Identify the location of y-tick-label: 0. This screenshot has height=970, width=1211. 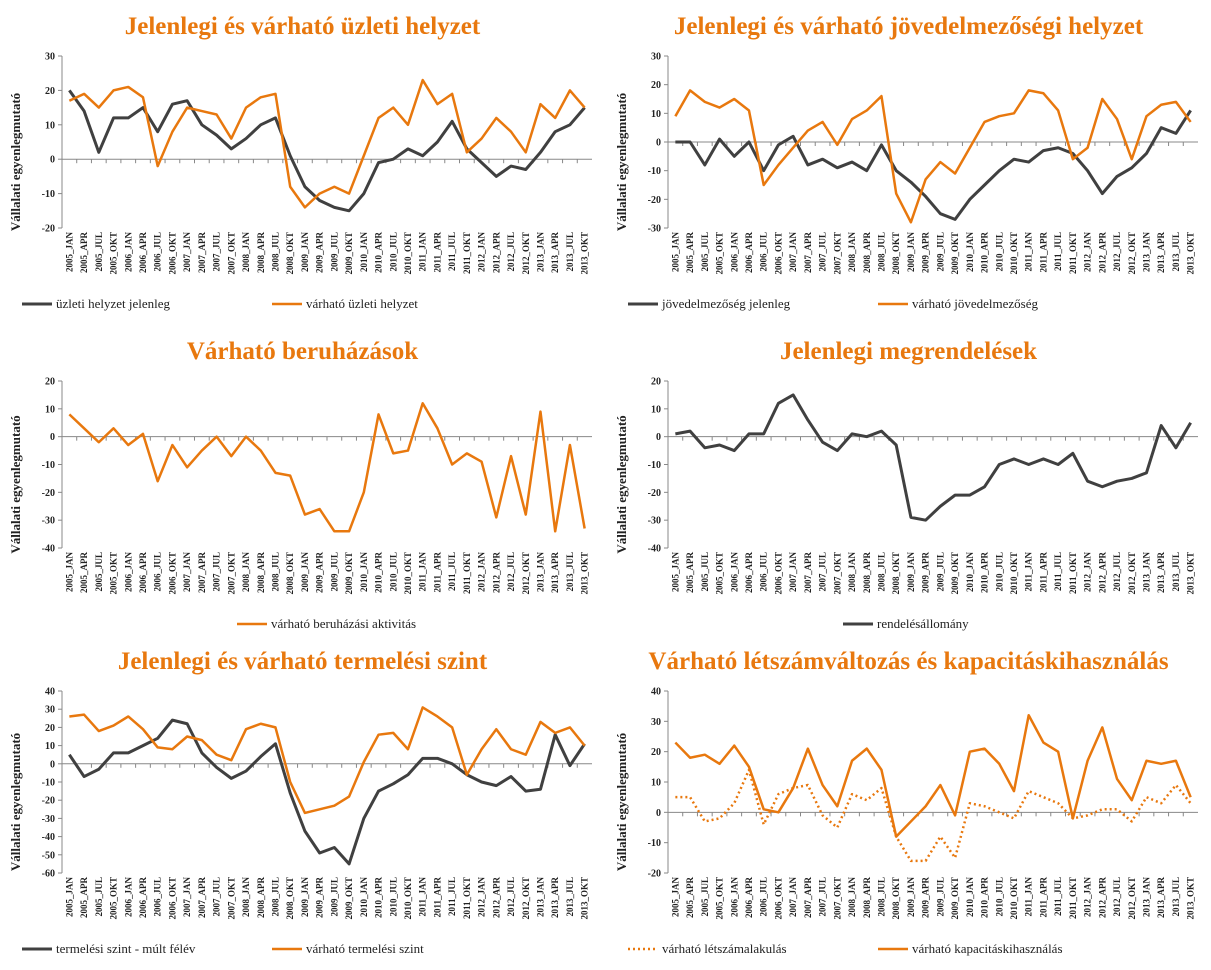
(52, 437).